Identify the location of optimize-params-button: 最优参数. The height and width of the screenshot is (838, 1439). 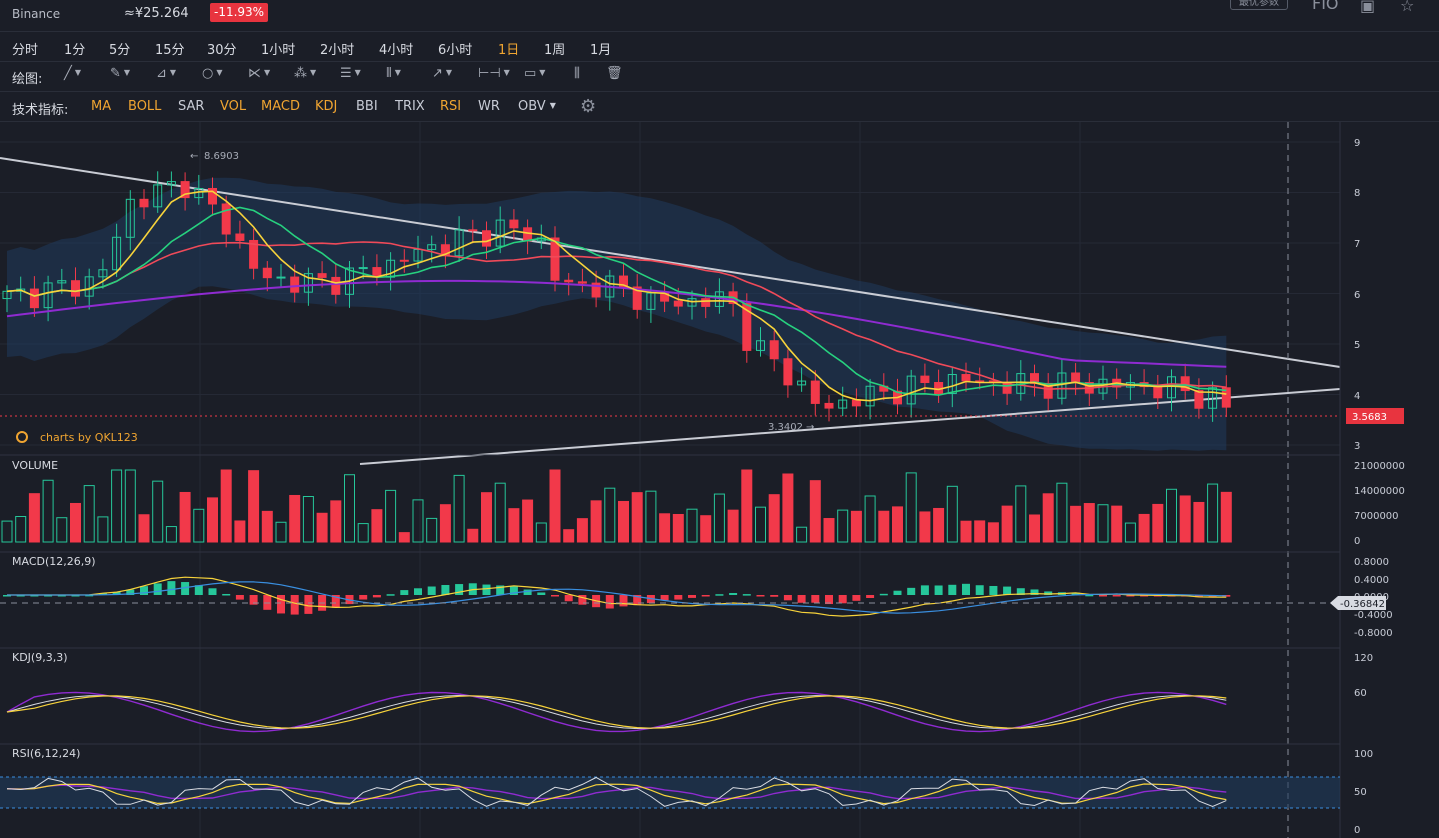
(1259, 5).